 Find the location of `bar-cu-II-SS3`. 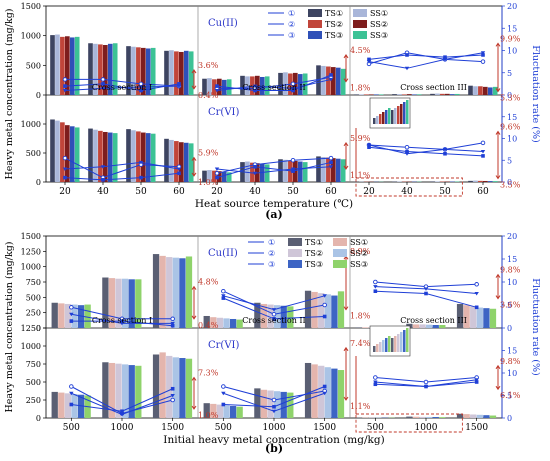

bar-cu-II-SS3 is located at coordinates (305, 84).